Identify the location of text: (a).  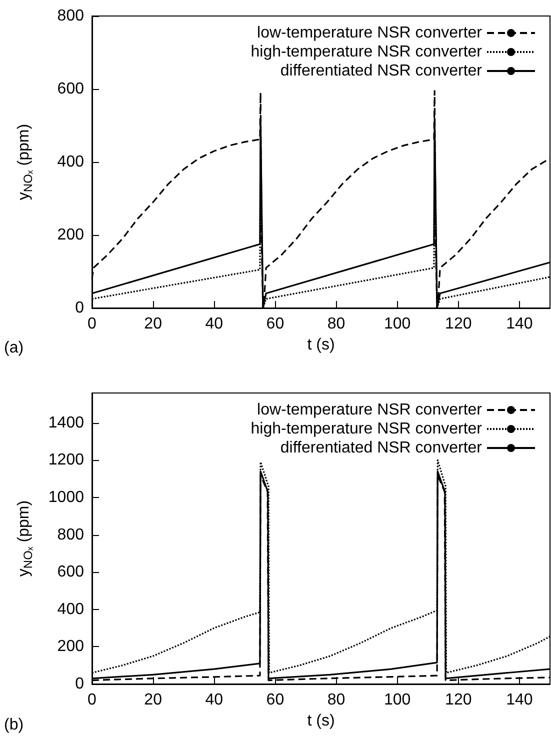
(14, 348).